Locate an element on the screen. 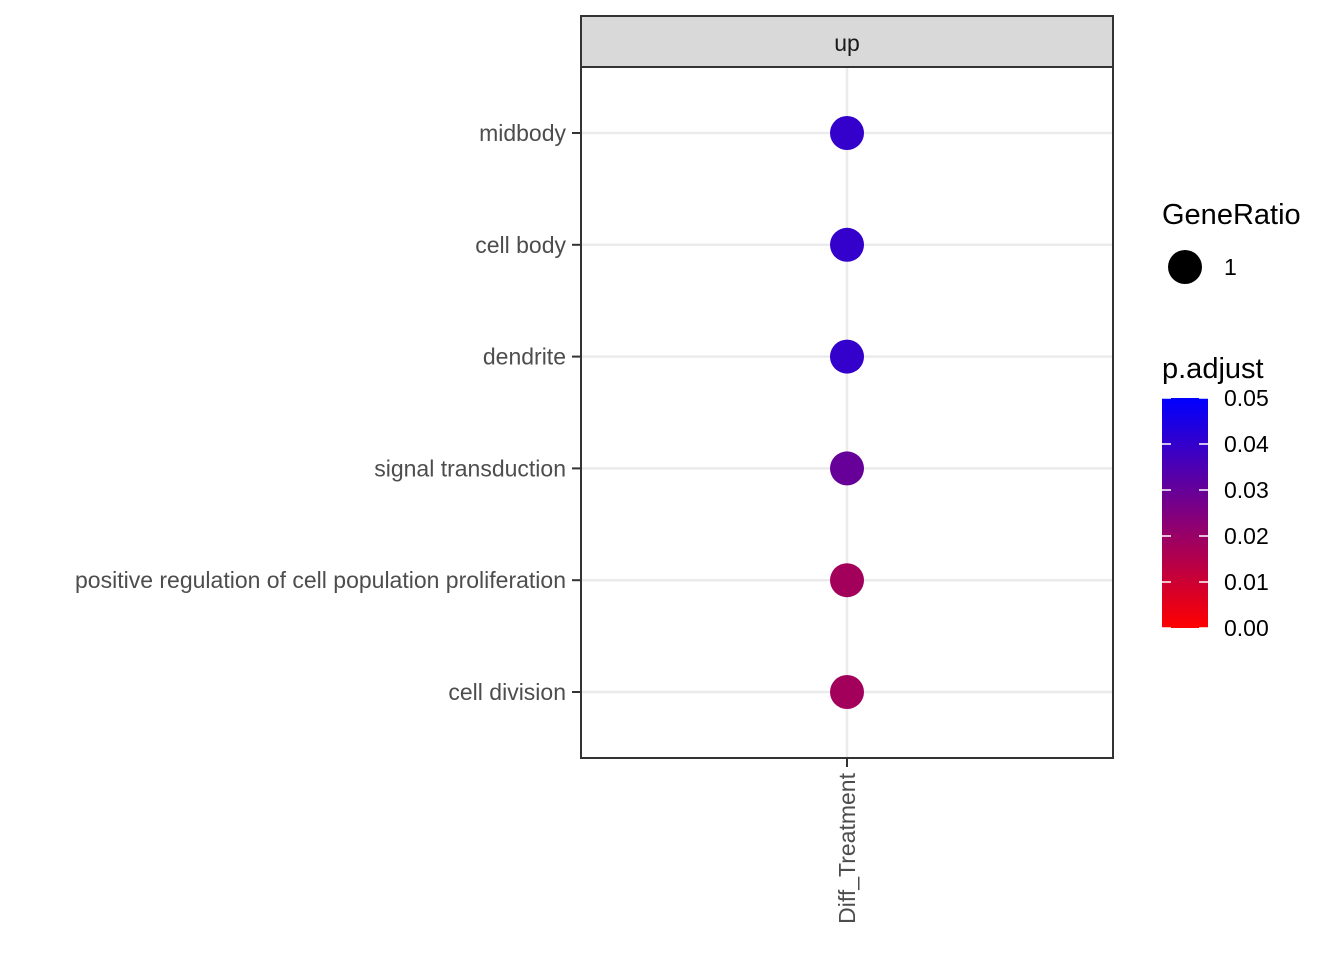 The height and width of the screenshot is (960, 1344). size-legend-key is located at coordinates (1185, 267).